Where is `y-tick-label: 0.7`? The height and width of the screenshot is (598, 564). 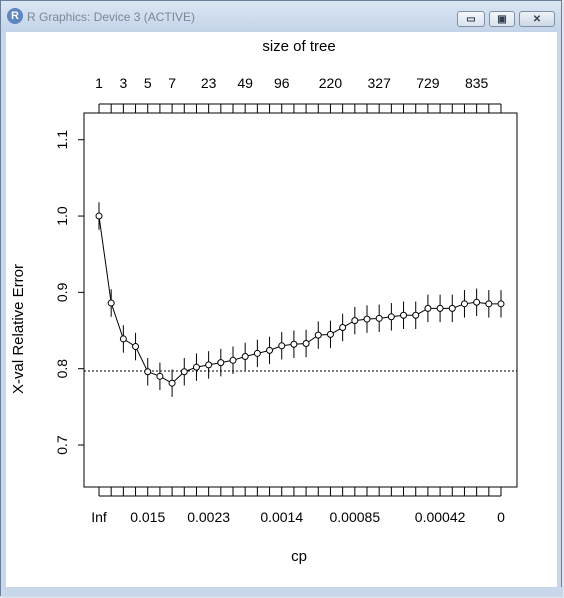
y-tick-label: 0.7 is located at coordinates (62, 445).